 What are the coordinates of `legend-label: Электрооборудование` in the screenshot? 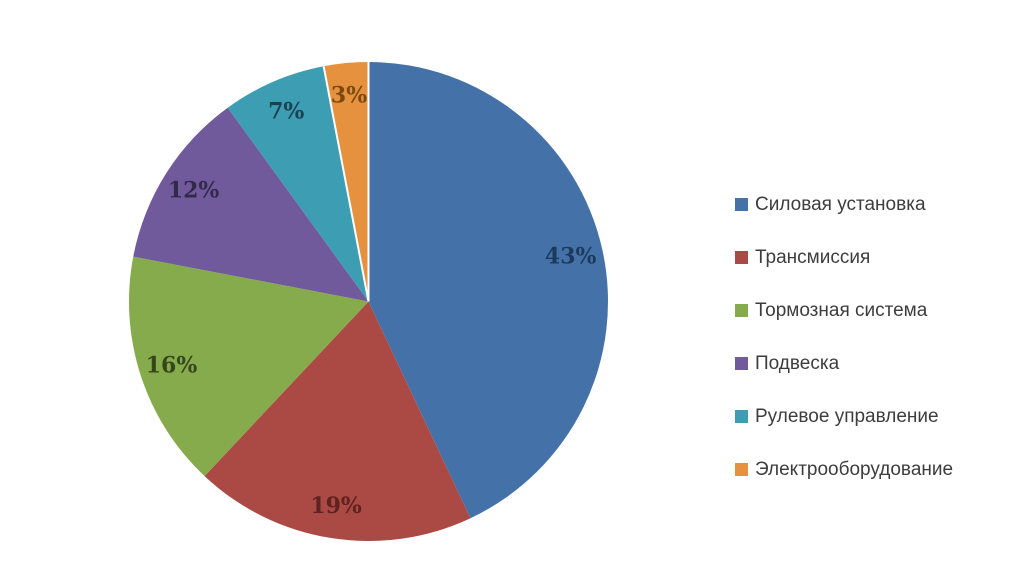 It's located at (854, 469).